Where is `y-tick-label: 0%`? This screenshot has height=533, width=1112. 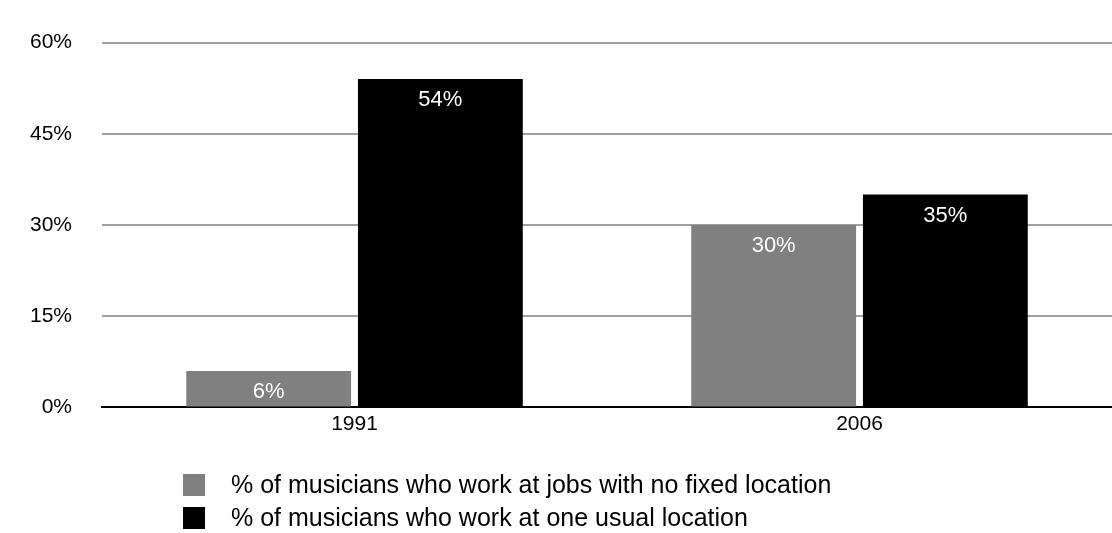
y-tick-label: 0% is located at coordinates (57, 406).